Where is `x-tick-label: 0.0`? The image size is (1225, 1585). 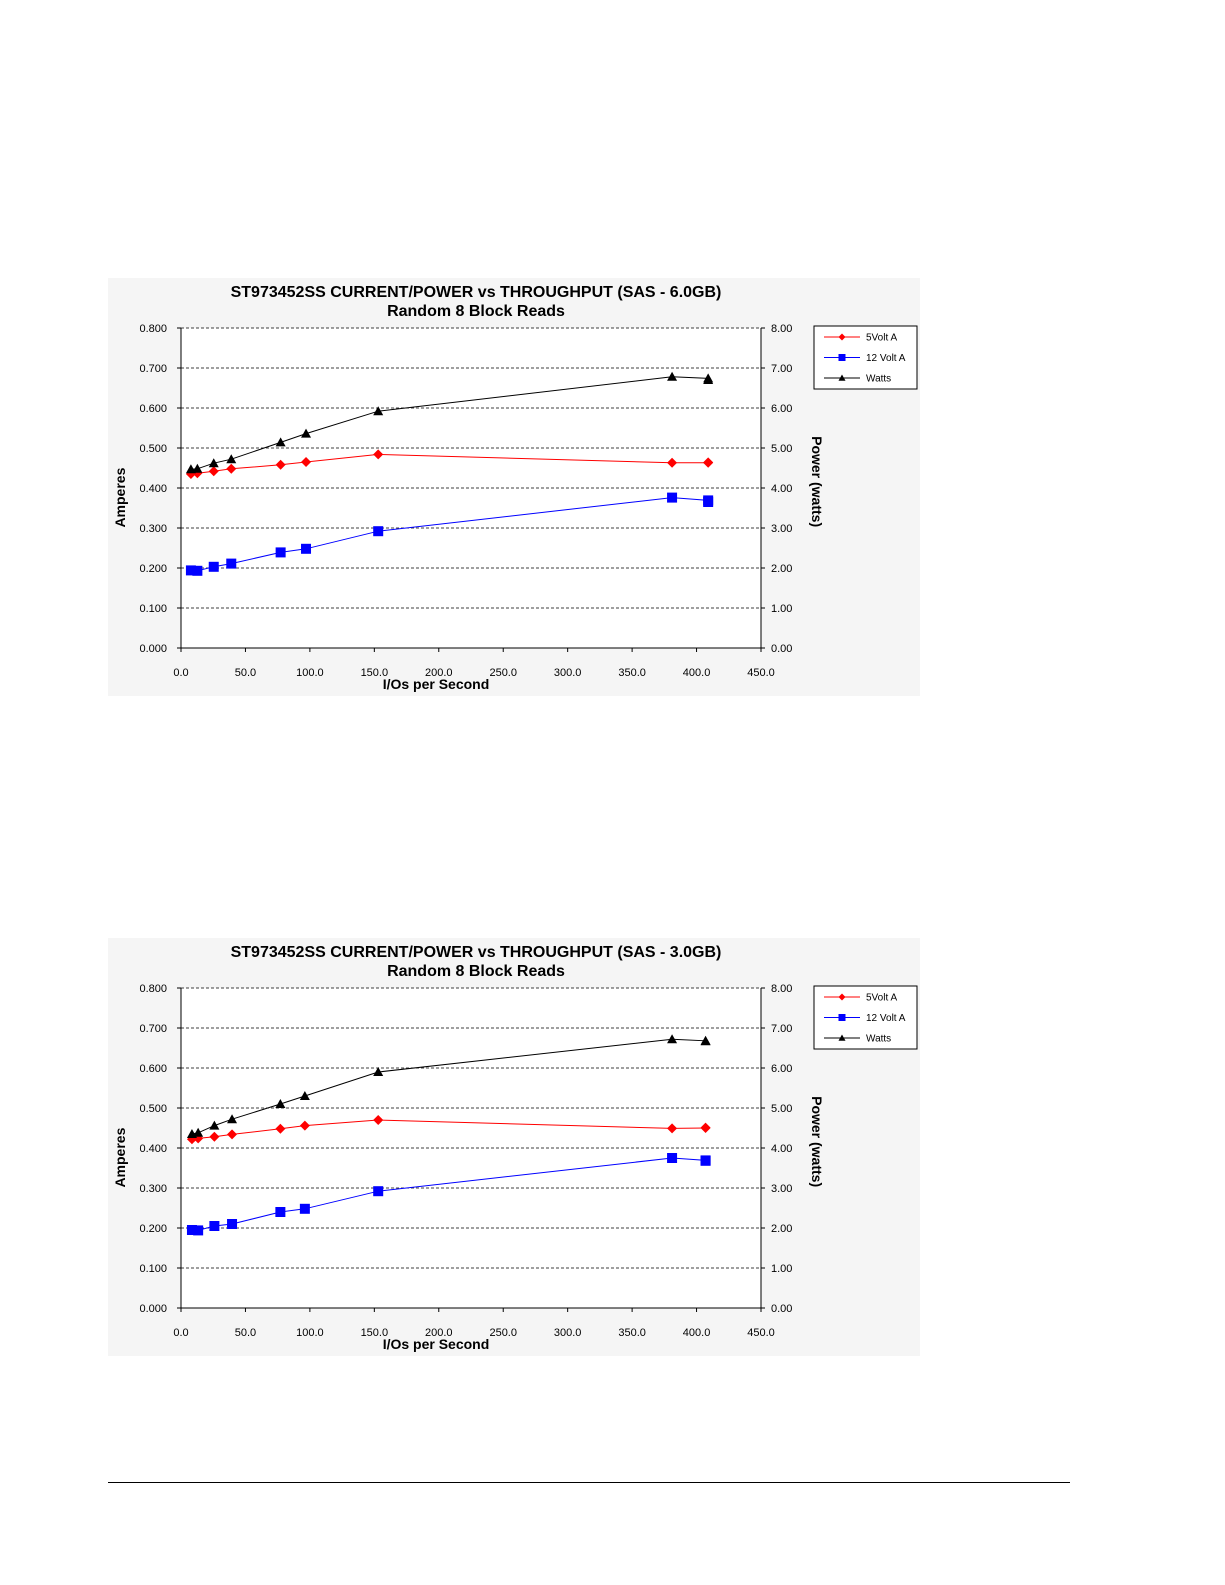 x-tick-label: 0.0 is located at coordinates (180, 673).